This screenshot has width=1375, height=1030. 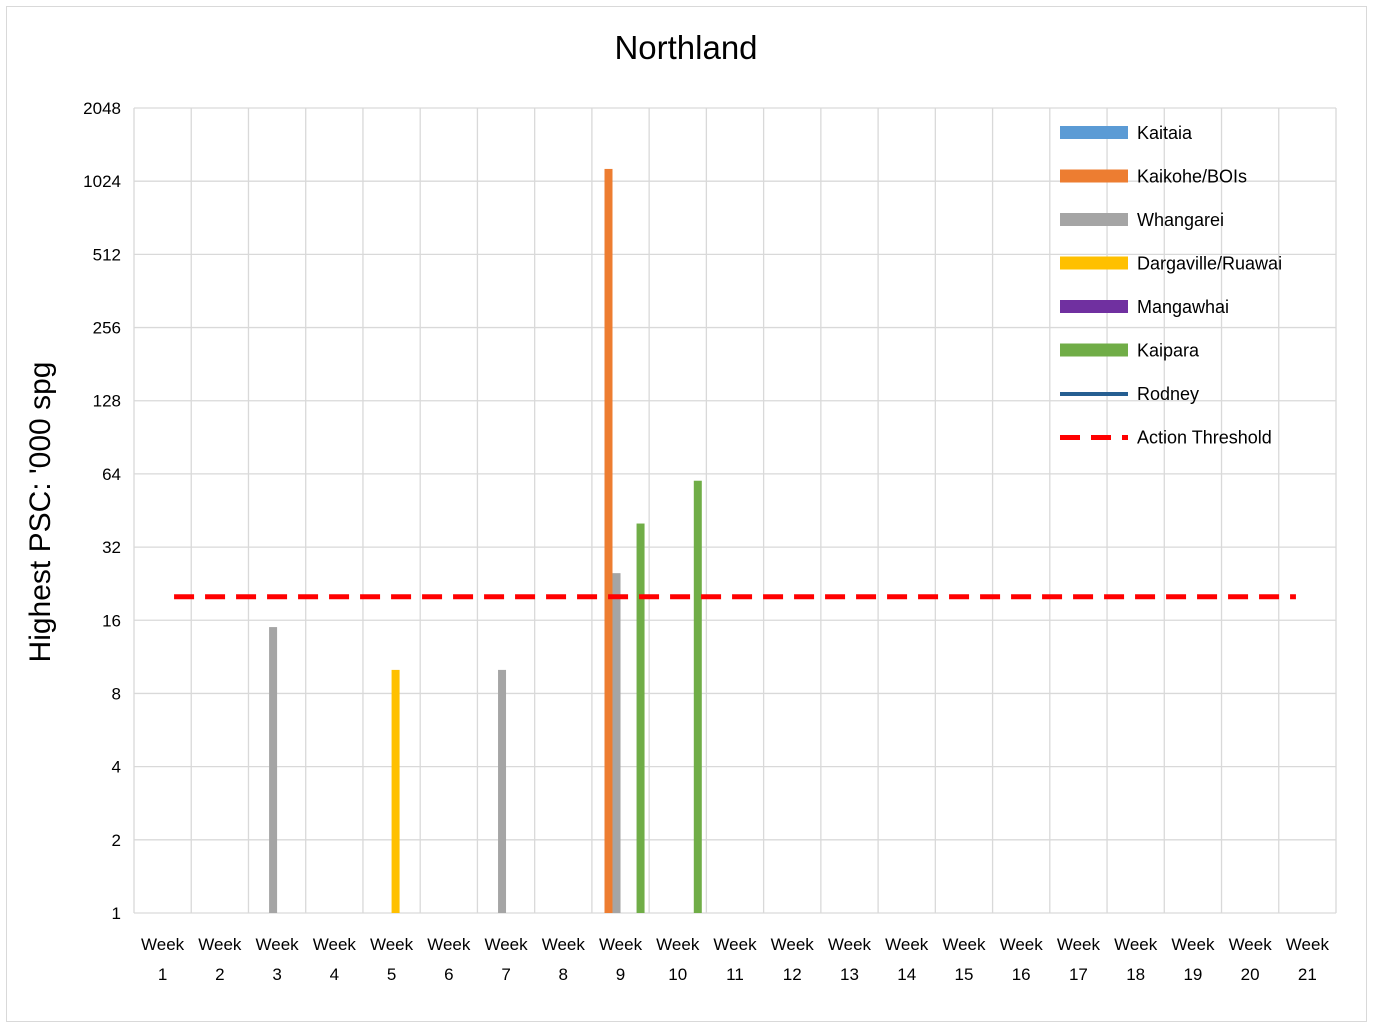 What do you see at coordinates (1251, 959) in the screenshot?
I see `x-tick-label: Week 20` at bounding box center [1251, 959].